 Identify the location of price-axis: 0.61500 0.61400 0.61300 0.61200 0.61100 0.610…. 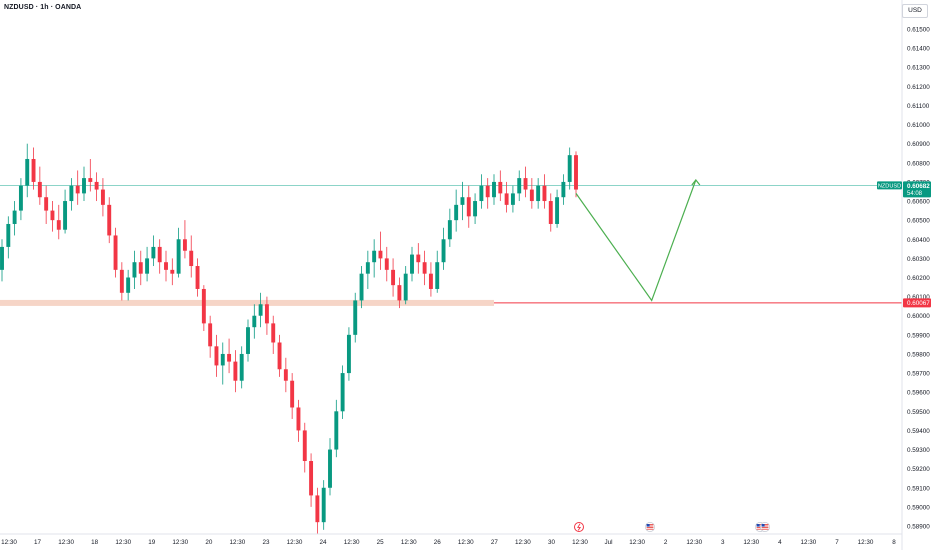
(915, 275).